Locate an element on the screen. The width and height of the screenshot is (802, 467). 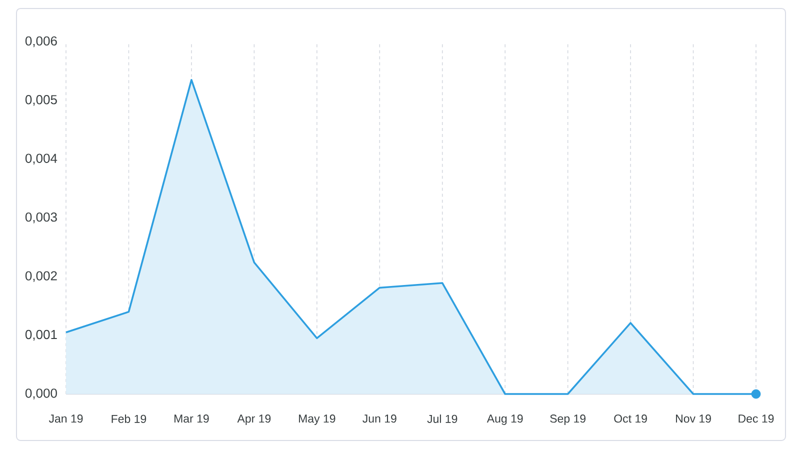
x-tick-label: Feb 19 is located at coordinates (129, 418).